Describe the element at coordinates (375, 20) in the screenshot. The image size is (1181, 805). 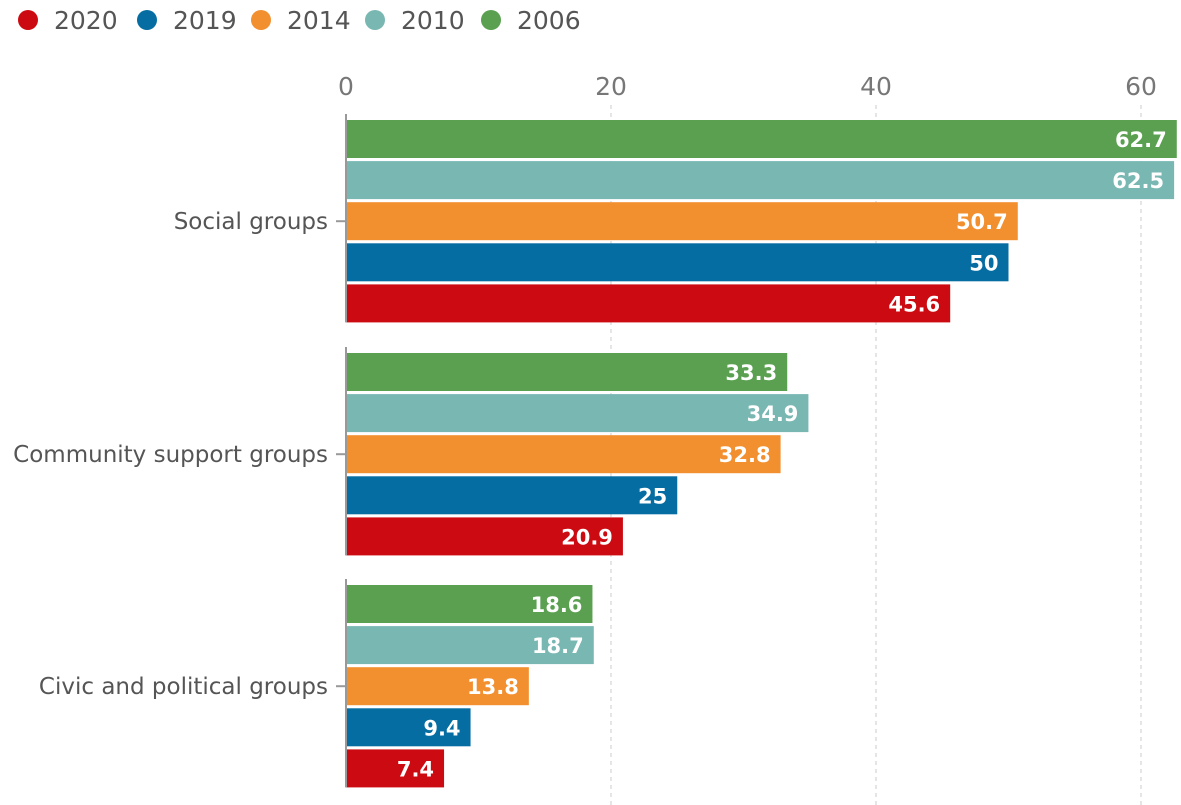
I see `legend-marker-2010` at that location.